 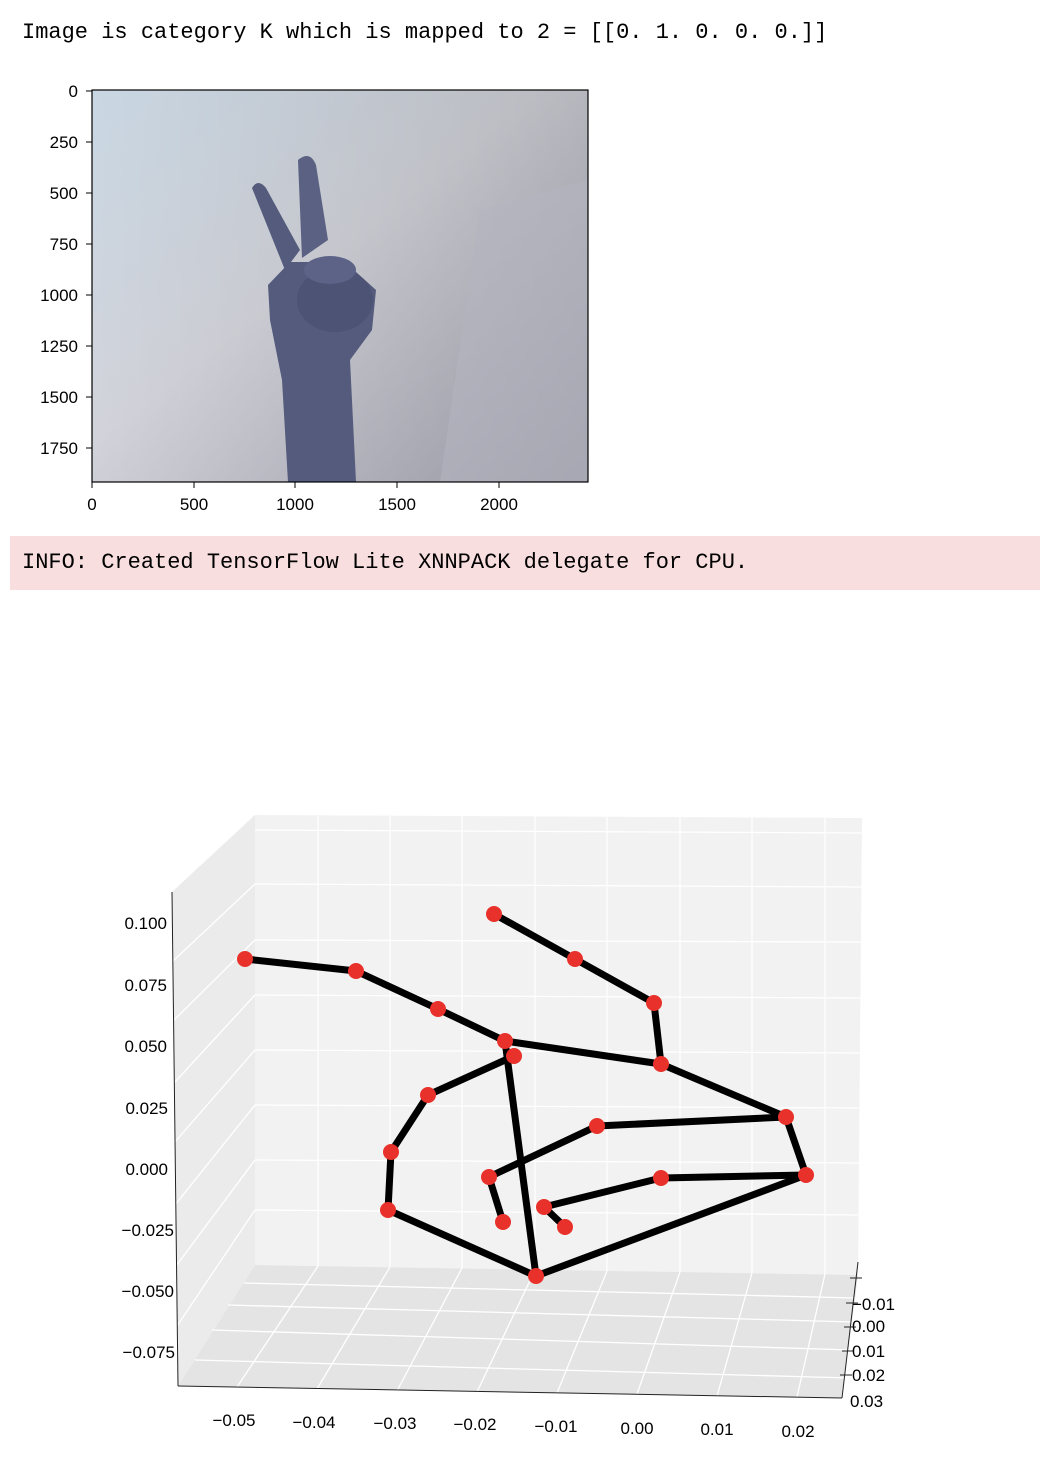 I want to click on x-tick-label: 500, so click(x=194, y=504).